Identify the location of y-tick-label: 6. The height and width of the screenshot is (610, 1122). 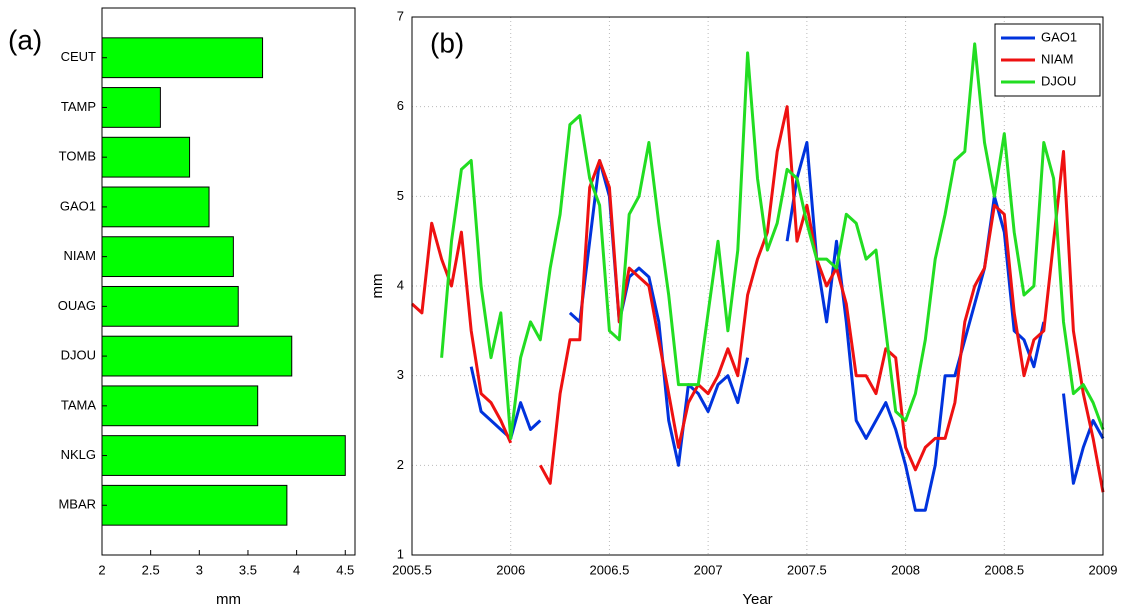
(400, 105).